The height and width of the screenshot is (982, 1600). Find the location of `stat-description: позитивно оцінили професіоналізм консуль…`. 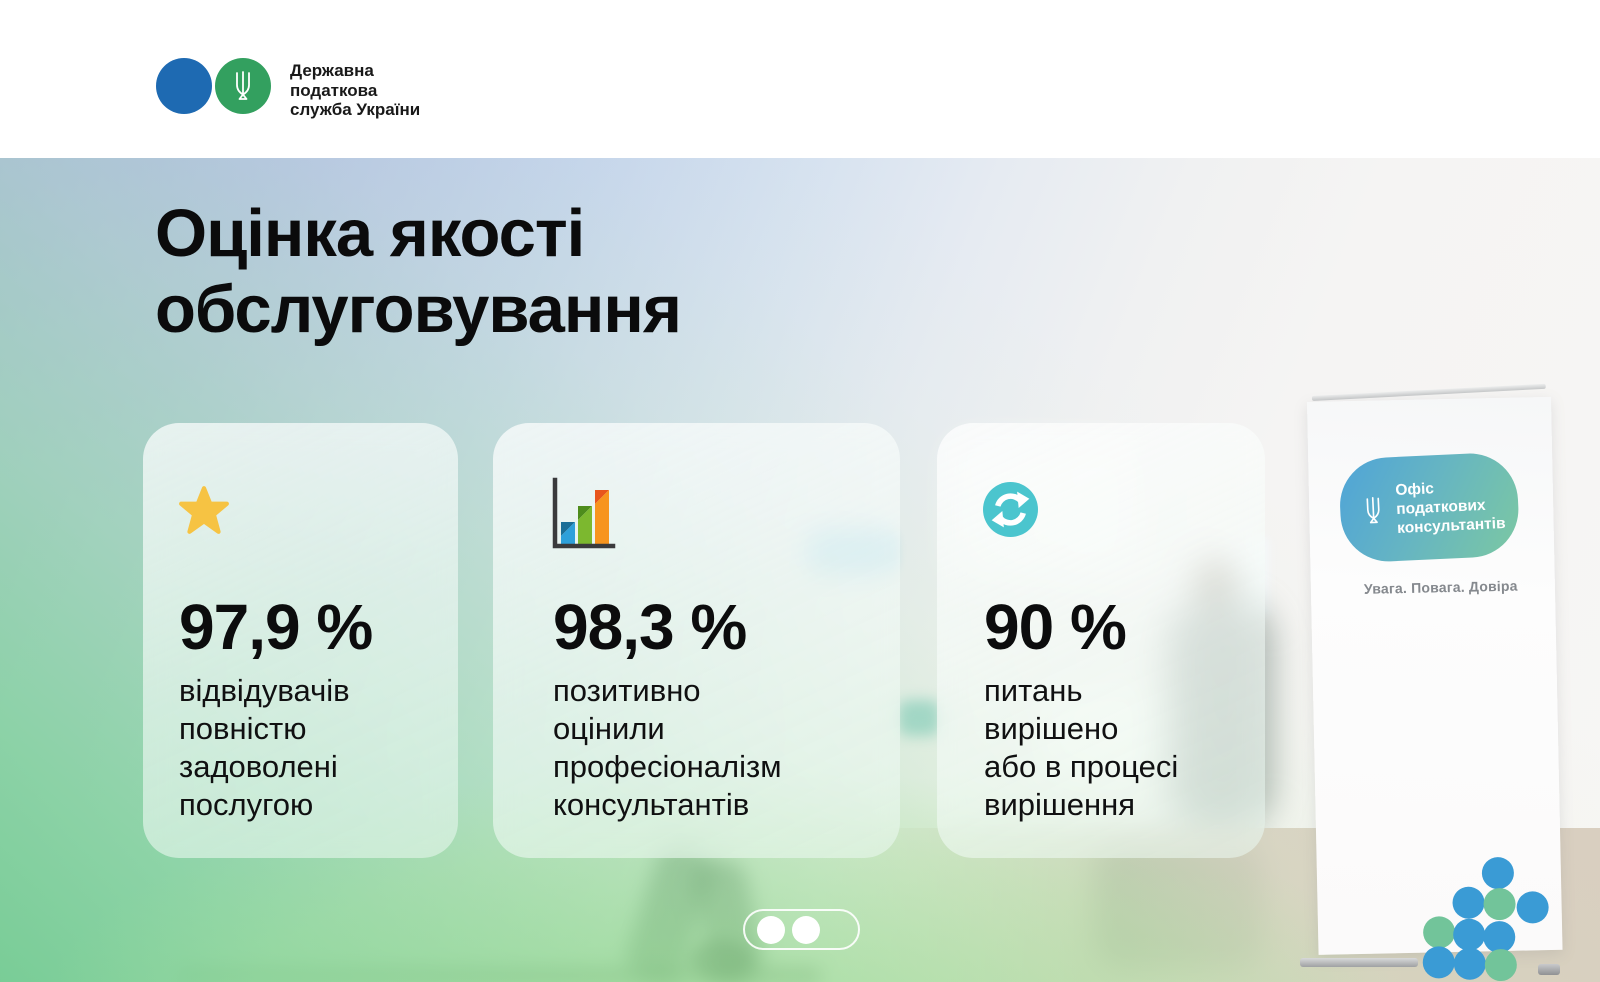

stat-description: позитивно оцінили професіоналізм консуль… is located at coordinates (667, 747).